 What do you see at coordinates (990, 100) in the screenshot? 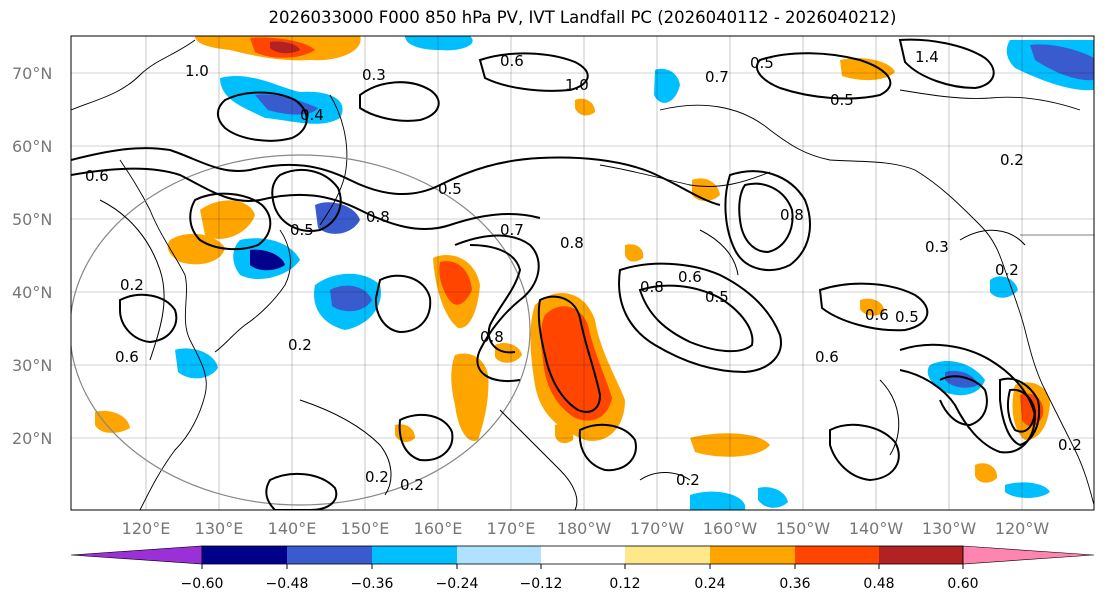
I see `coastline-arctic` at bounding box center [990, 100].